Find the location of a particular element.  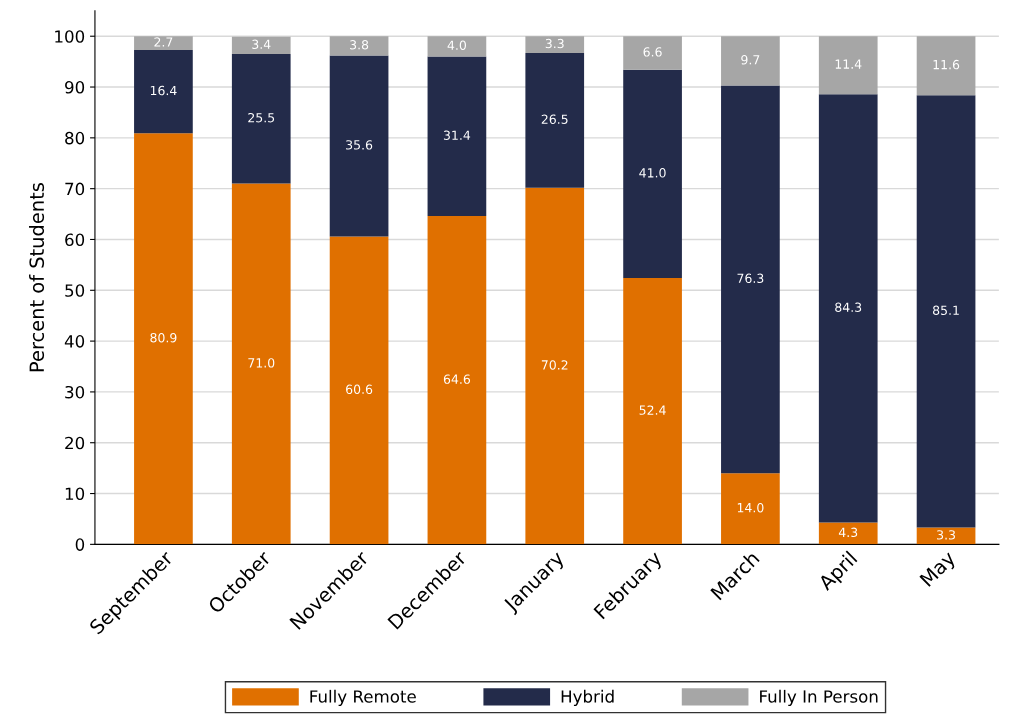

data-label: 85.1 is located at coordinates (945, 310).